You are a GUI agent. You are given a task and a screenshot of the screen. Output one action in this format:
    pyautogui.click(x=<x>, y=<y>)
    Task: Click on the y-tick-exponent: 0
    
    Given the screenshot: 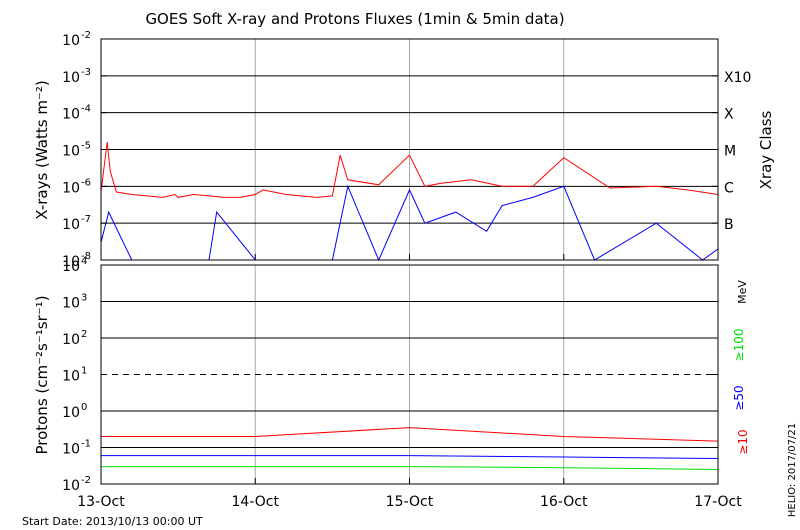 What is the action you would take?
    pyautogui.click(x=84, y=407)
    